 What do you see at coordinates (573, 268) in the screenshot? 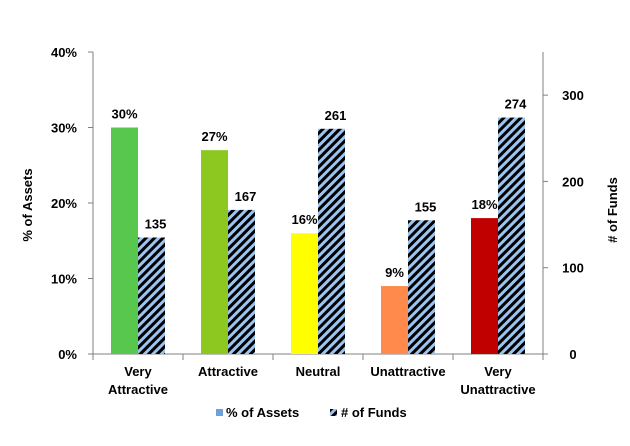
I see `y2-tick-label: 100` at bounding box center [573, 268].